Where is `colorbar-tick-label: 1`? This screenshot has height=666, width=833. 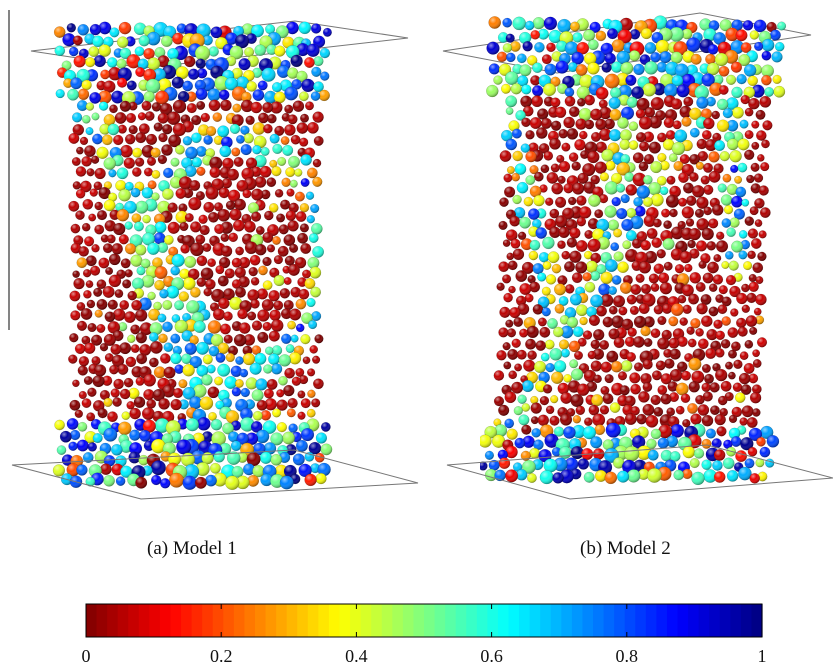
colorbar-tick-label: 1 is located at coordinates (762, 656).